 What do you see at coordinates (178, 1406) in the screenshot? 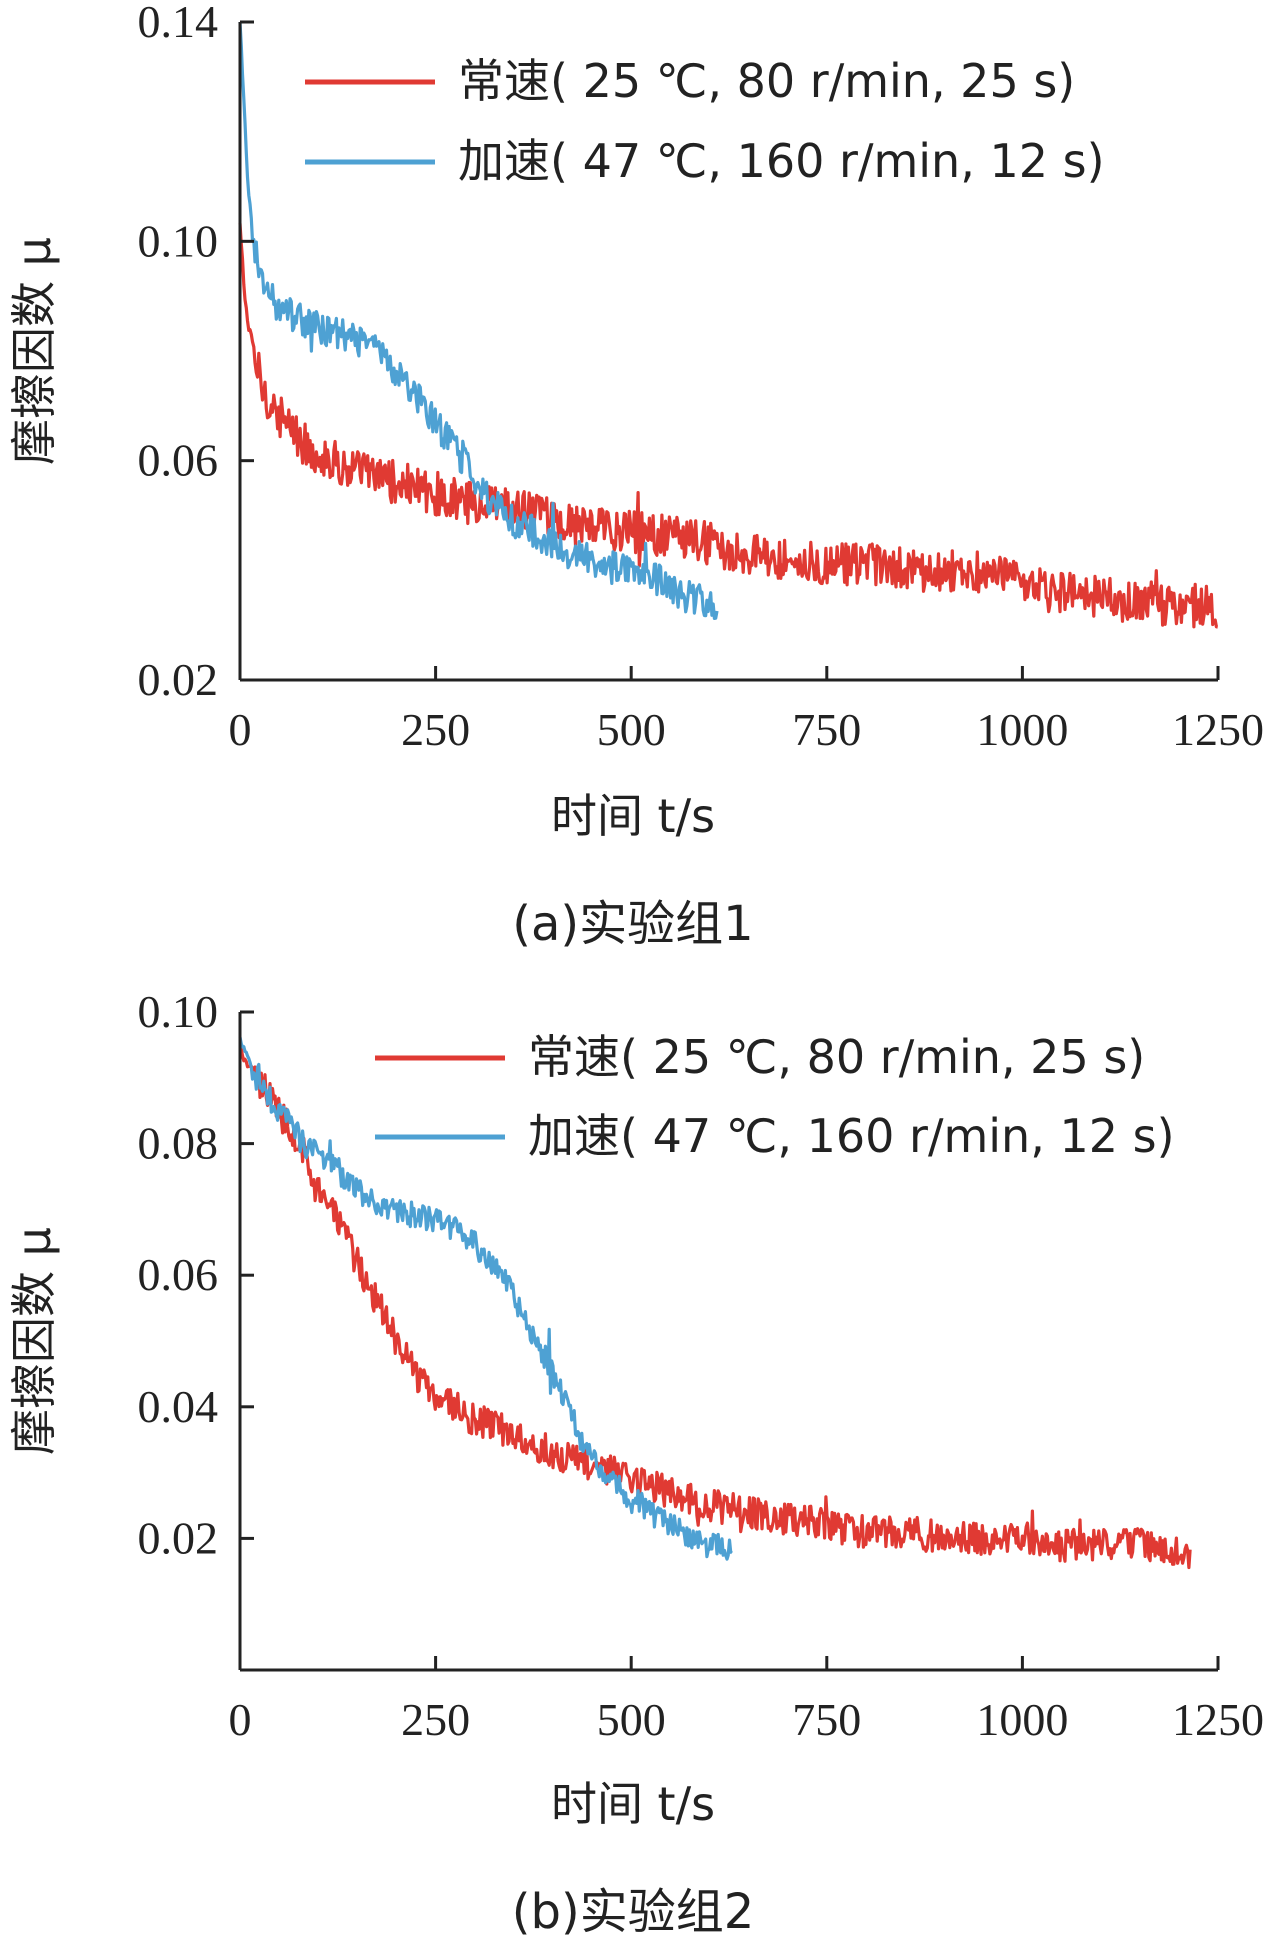
I see `y-tick-label: 0.04` at bounding box center [178, 1406].